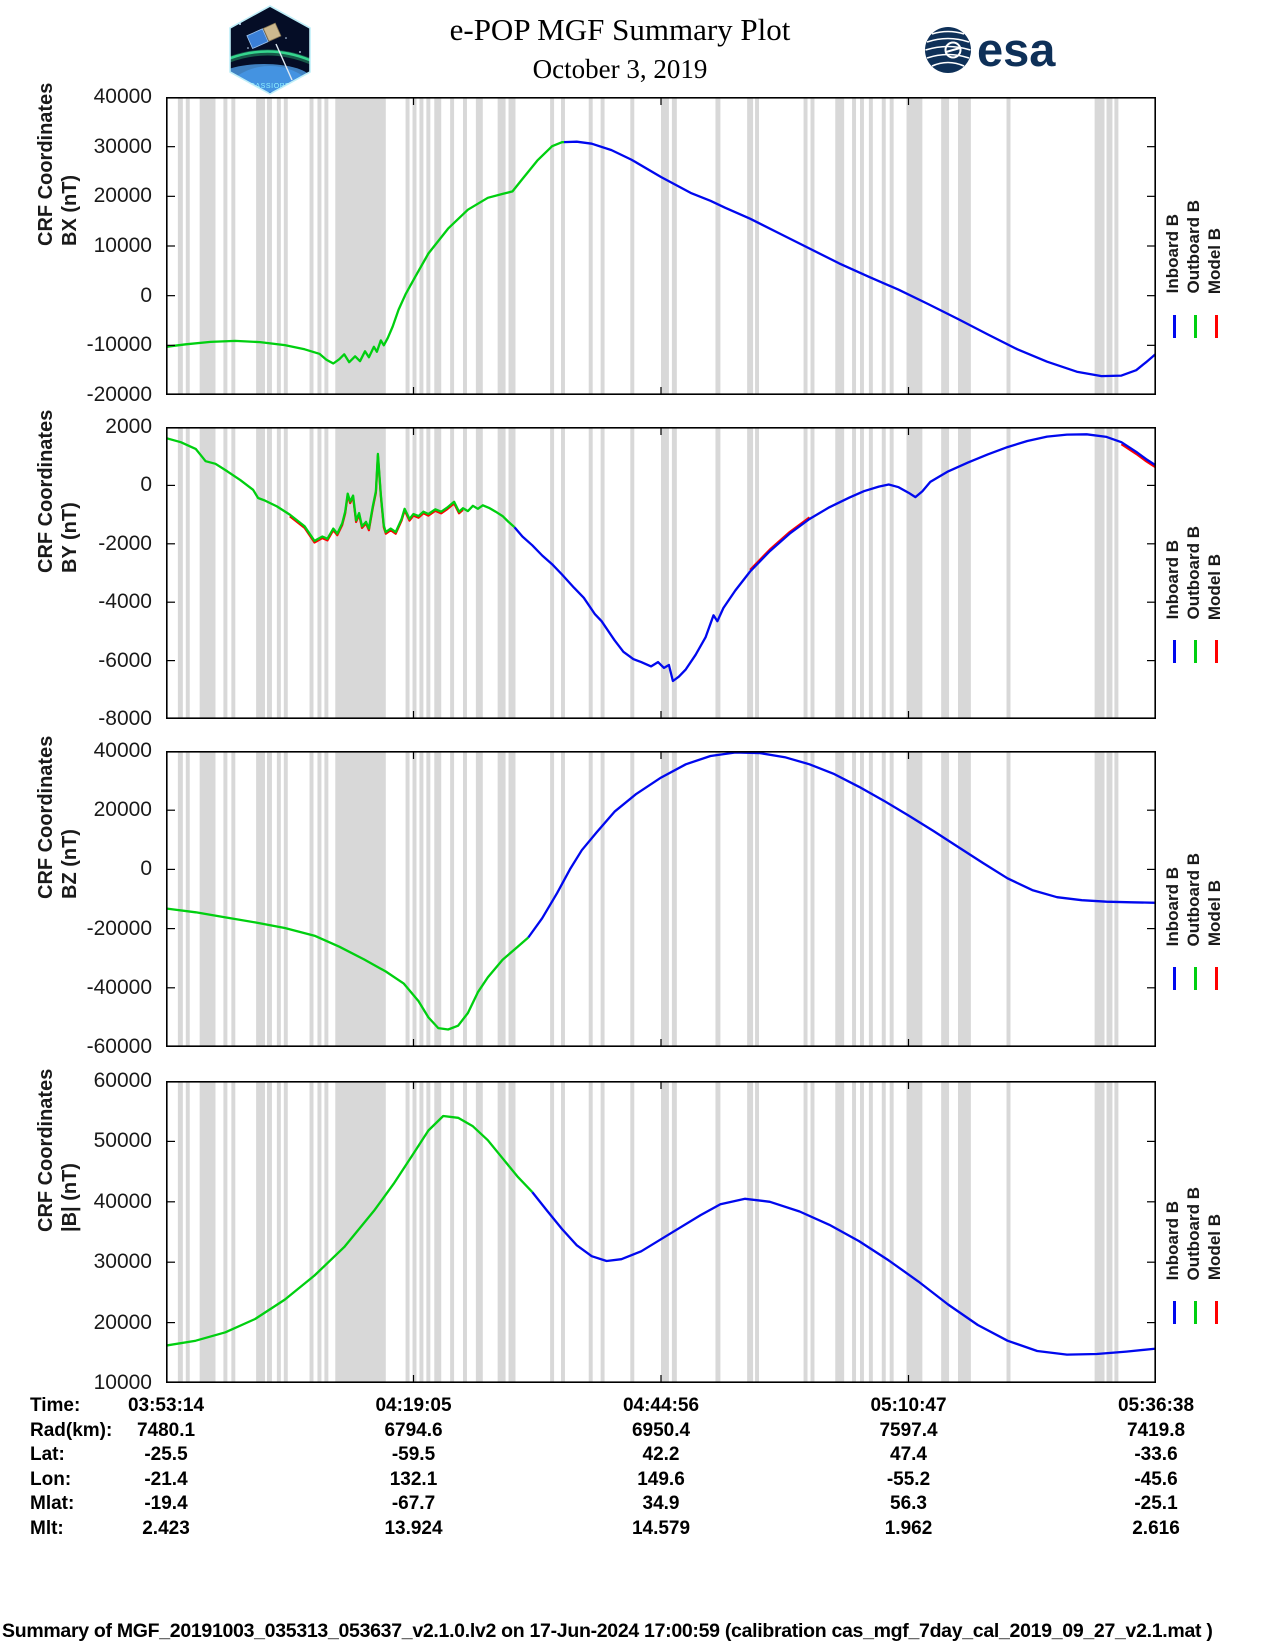 This screenshot has height=1650, width=1275. I want to click on panel-magBmag, so click(661, 1232).